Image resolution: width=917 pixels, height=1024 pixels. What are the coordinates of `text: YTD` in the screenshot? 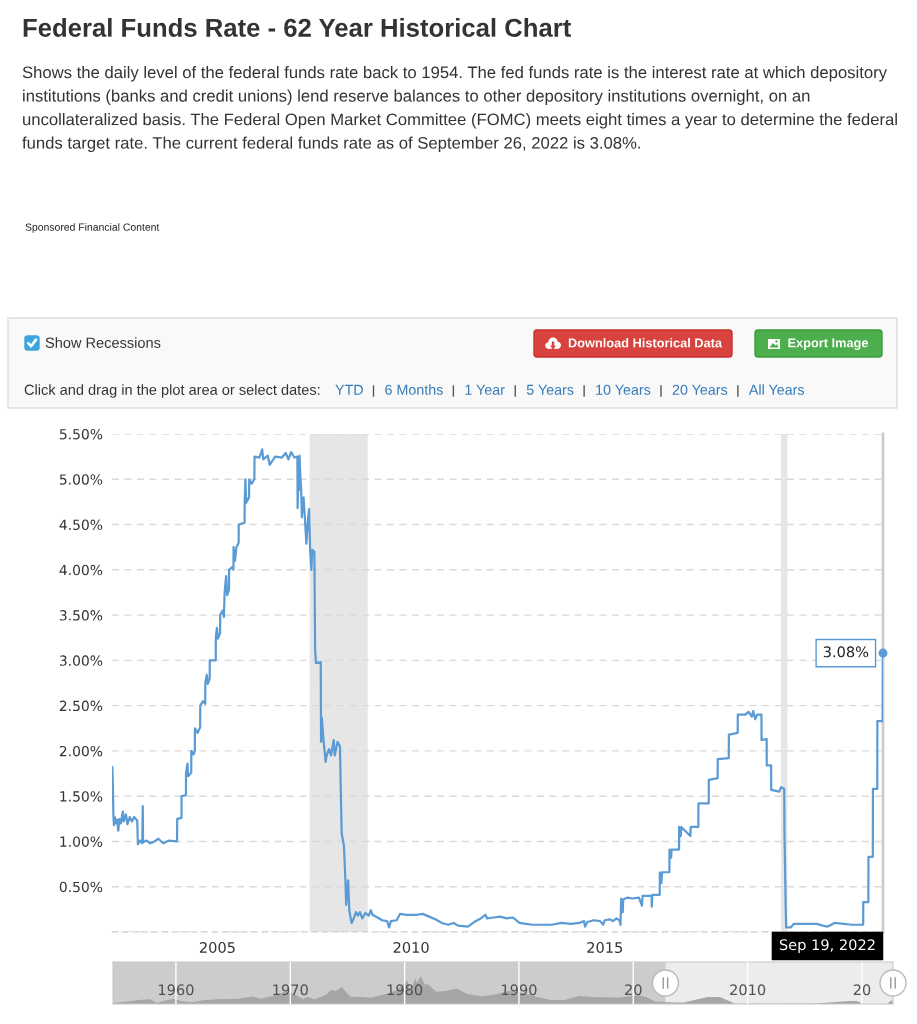 It's located at (349, 389).